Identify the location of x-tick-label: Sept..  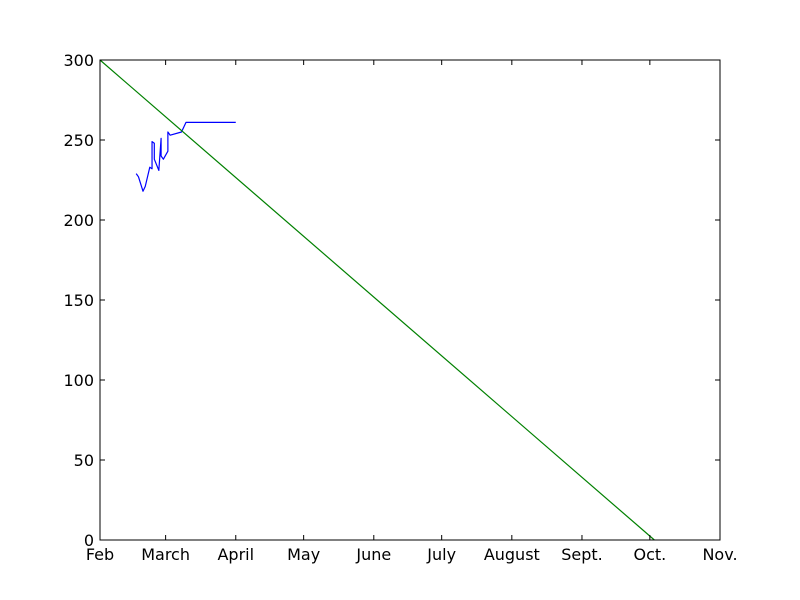
(582, 554).